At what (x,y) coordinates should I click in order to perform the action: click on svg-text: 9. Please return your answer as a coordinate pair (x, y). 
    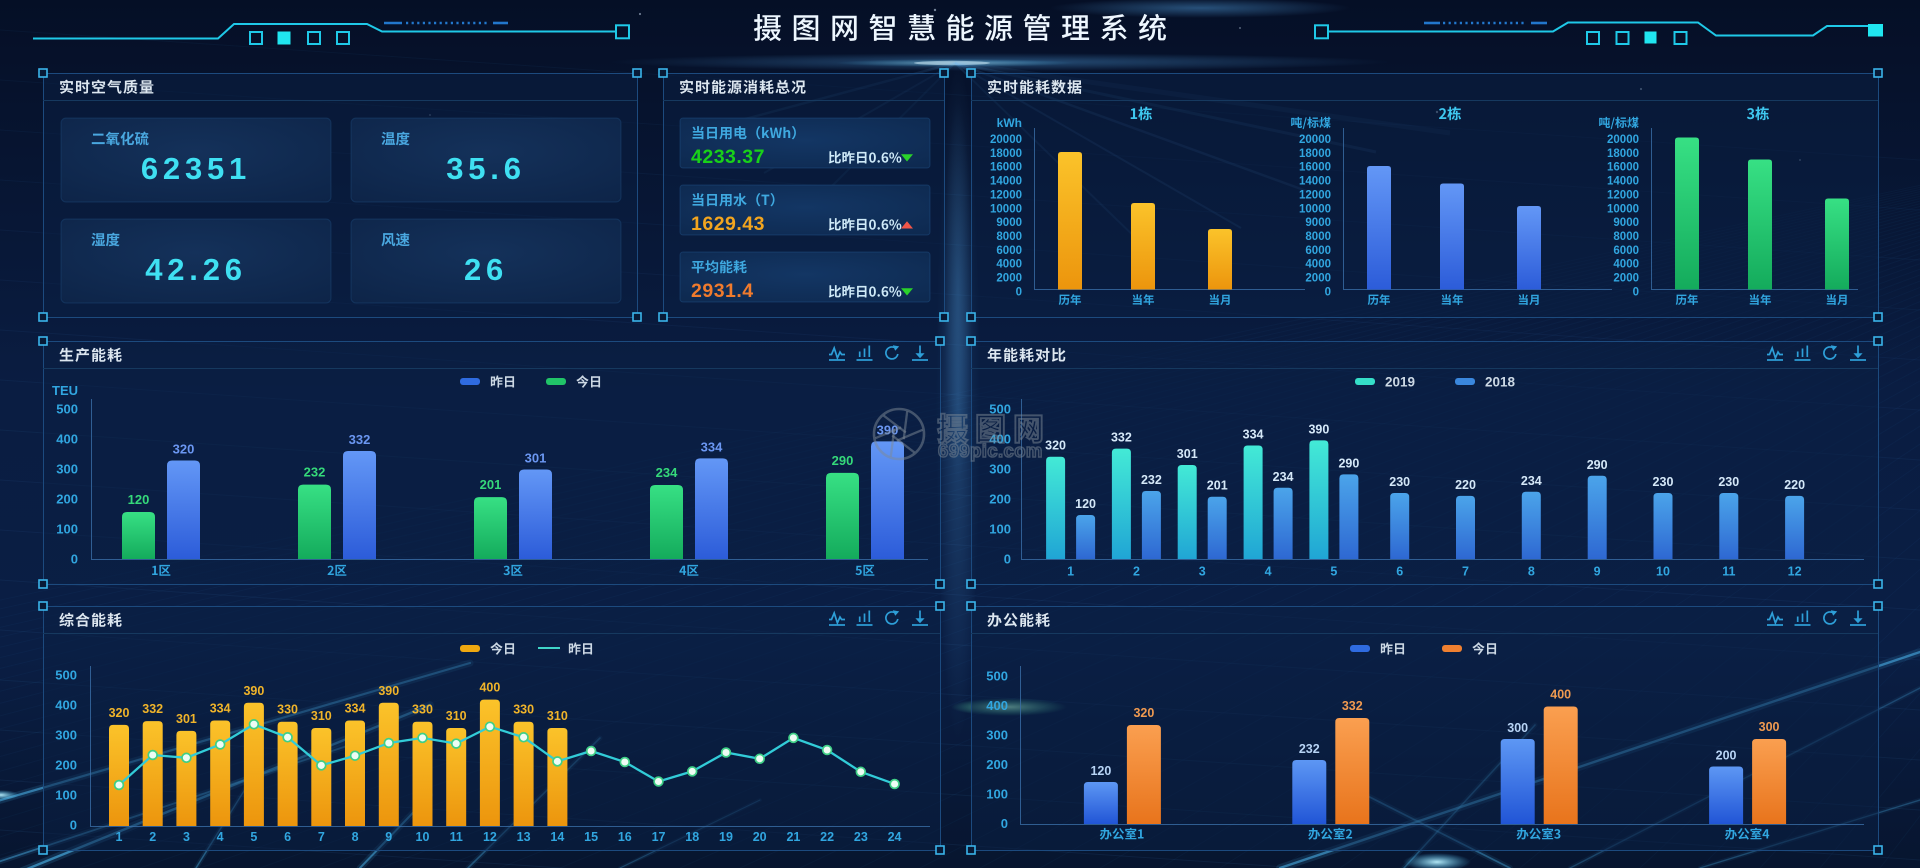
    Looking at the image, I should click on (388, 837).